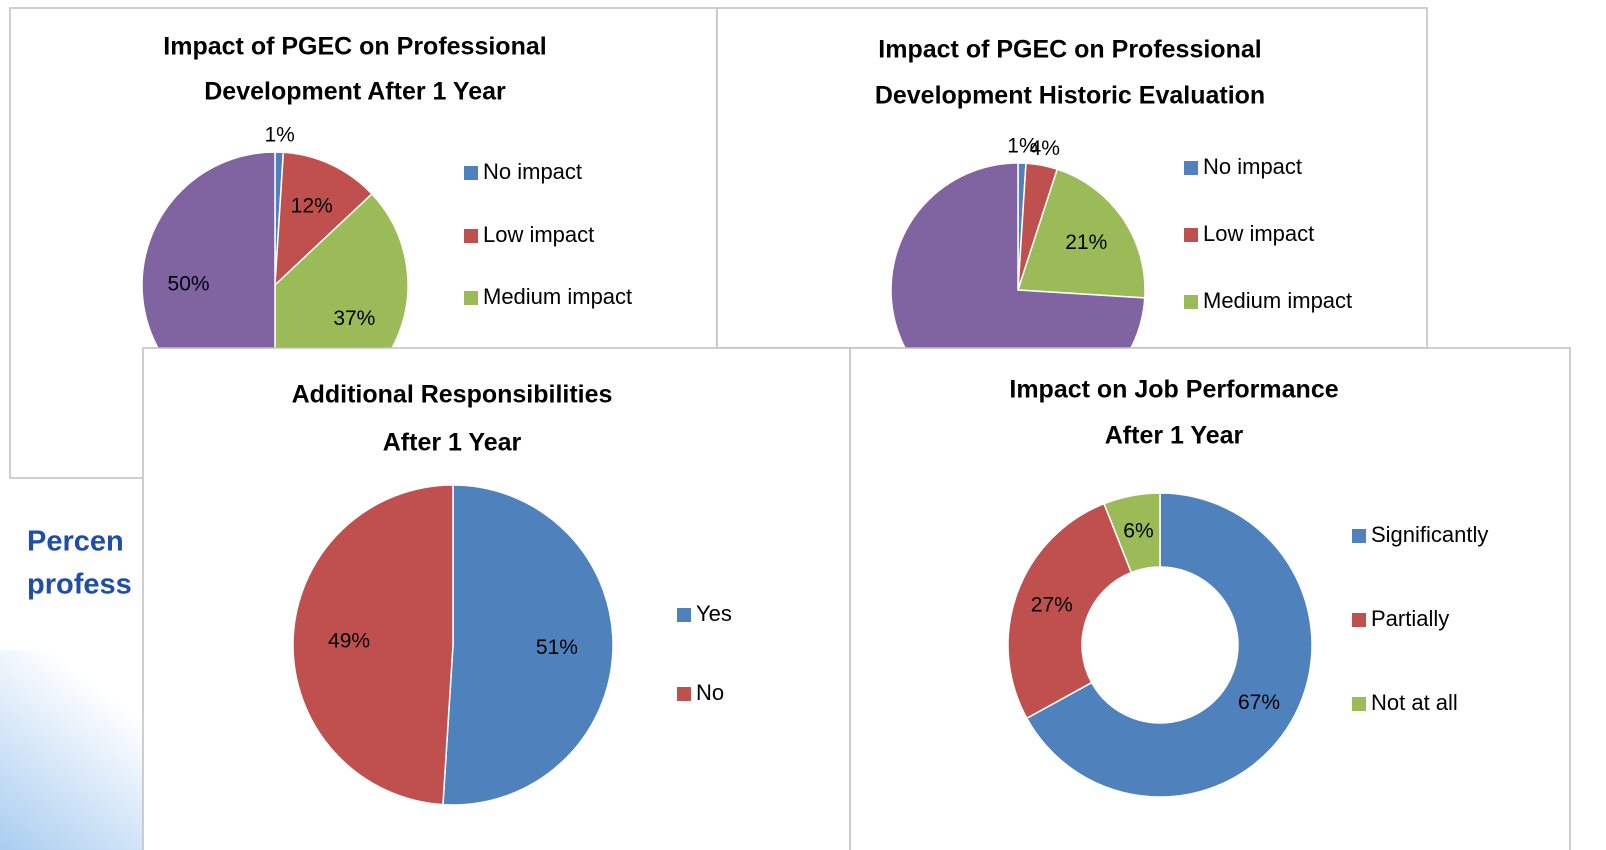 Image resolution: width=1606 pixels, height=850 pixels. What do you see at coordinates (75, 542) in the screenshot?
I see `slide-text: Percen` at bounding box center [75, 542].